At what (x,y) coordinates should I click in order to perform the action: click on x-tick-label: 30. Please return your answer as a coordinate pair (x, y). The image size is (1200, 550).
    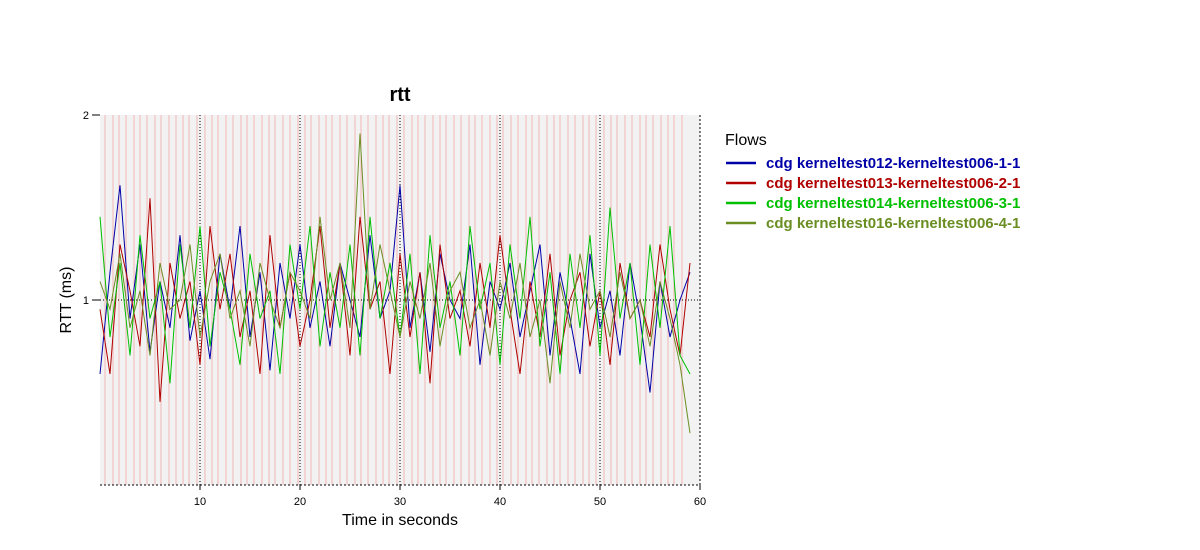
    Looking at the image, I should click on (400, 502).